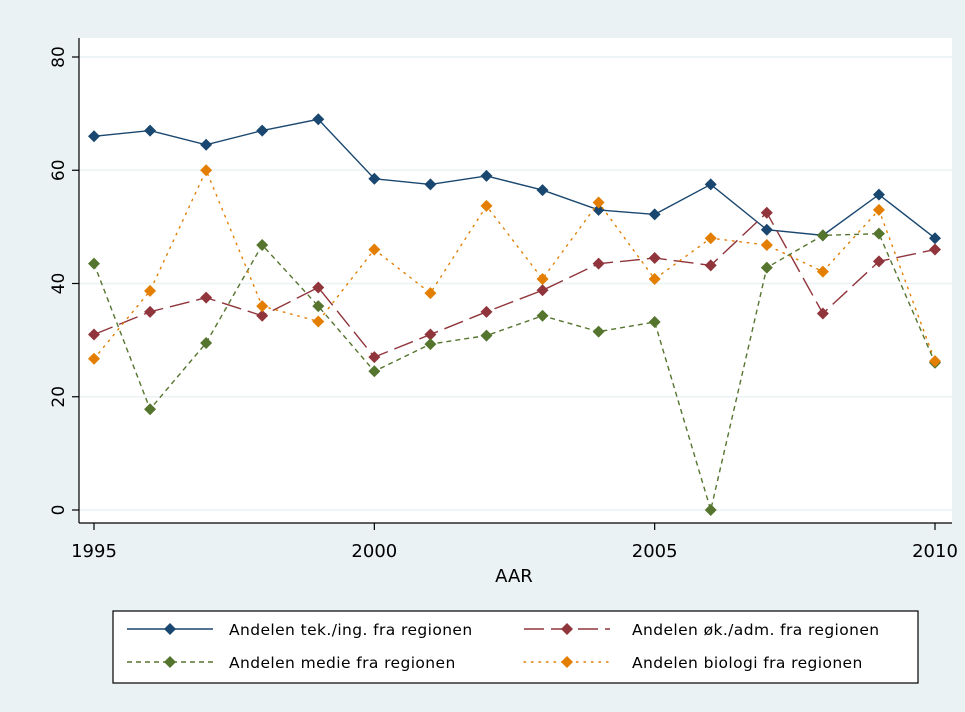  What do you see at coordinates (747, 663) in the screenshot?
I see `legend-label: Andelen biologi fra regionen` at bounding box center [747, 663].